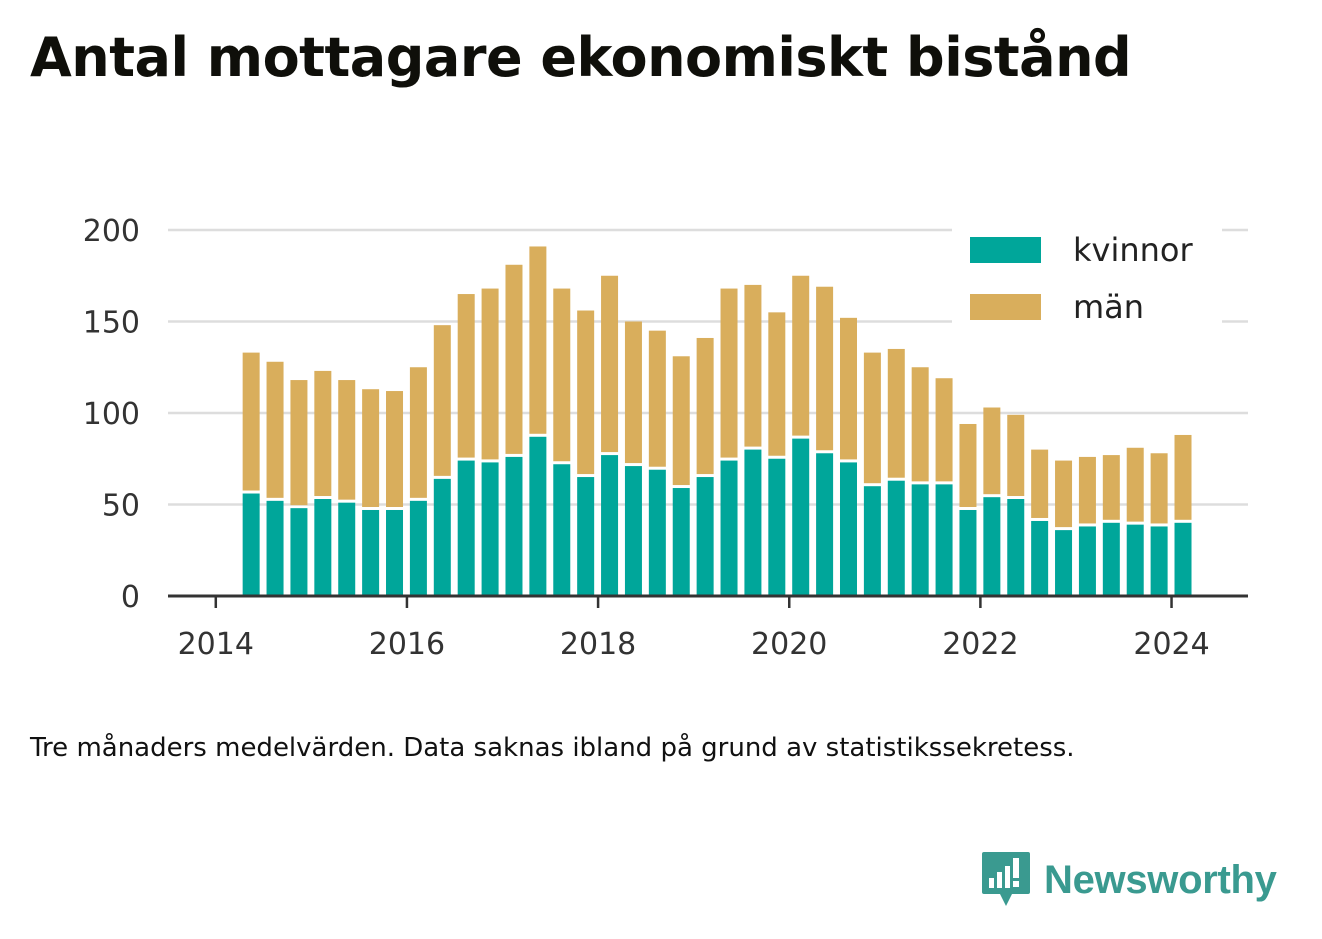 The image size is (1322, 939). What do you see at coordinates (111, 414) in the screenshot?
I see `y-tick-label: 100` at bounding box center [111, 414].